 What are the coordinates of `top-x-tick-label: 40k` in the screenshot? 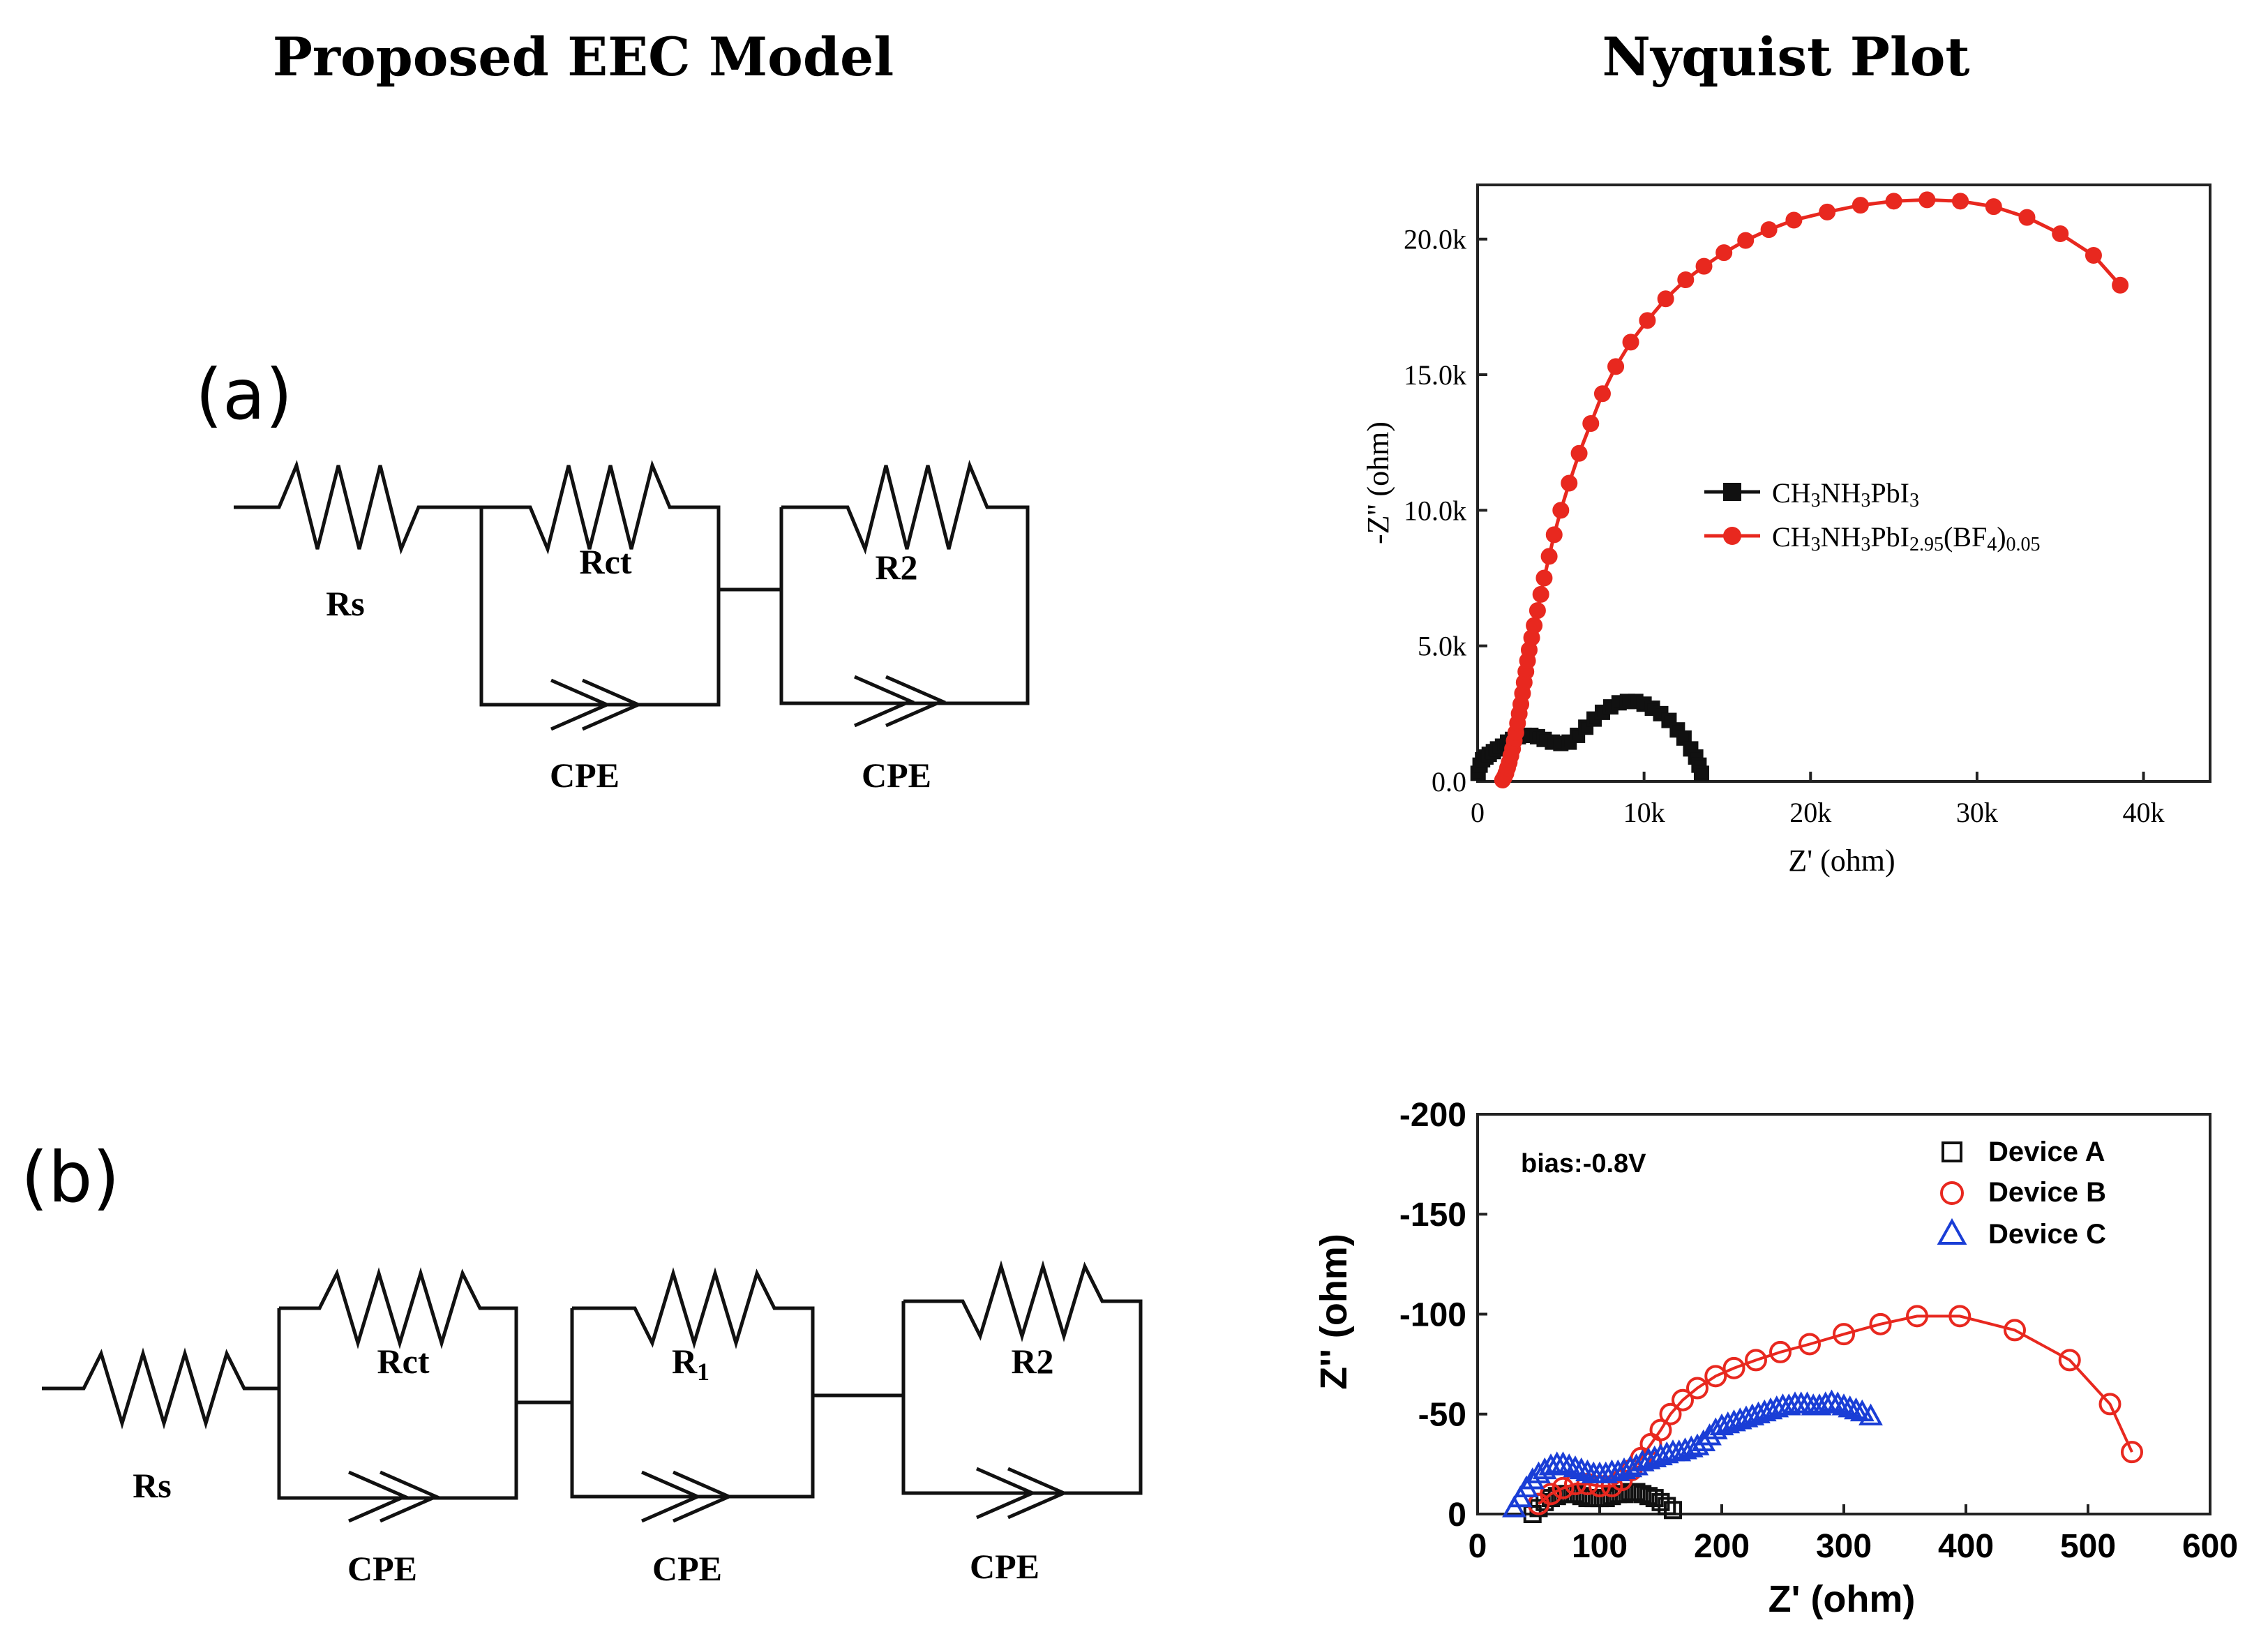 It's located at (2144, 812).